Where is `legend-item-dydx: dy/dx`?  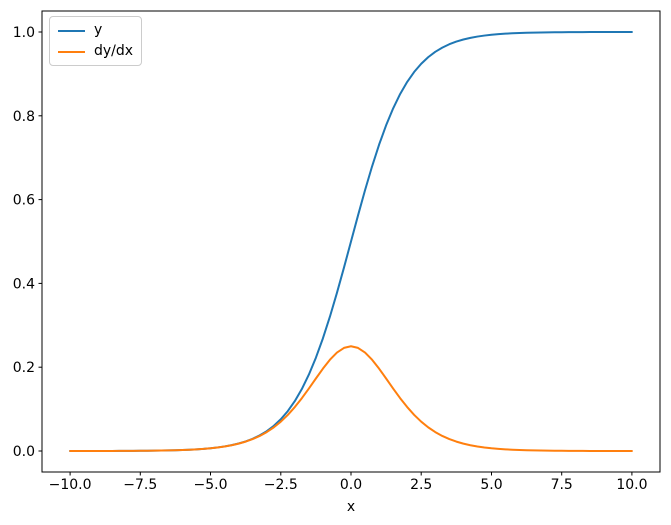
legend-item-dydx: dy/dx is located at coordinates (95, 51).